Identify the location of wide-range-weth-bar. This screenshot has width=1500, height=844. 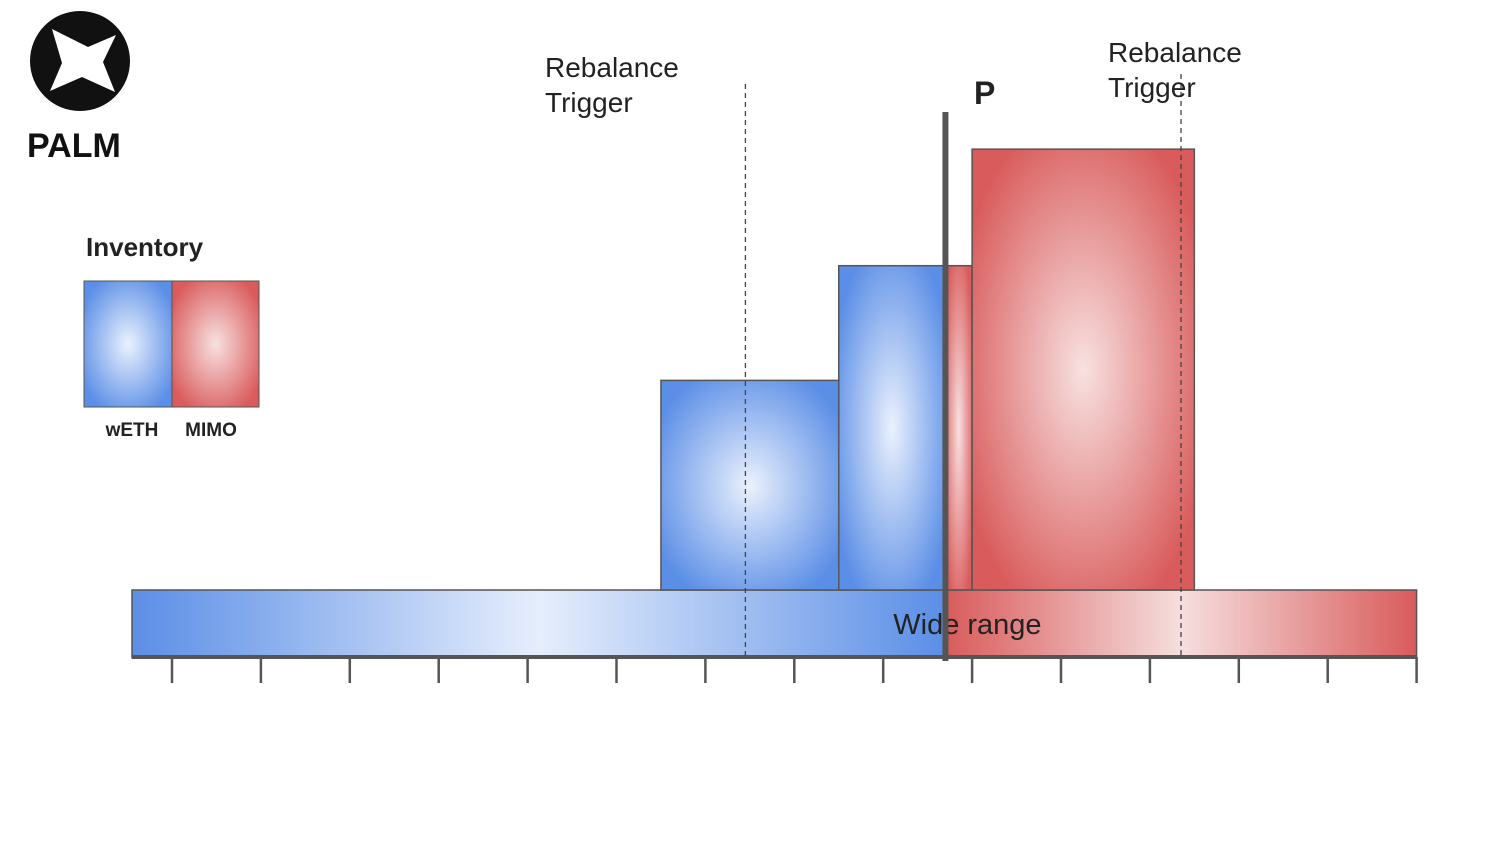
(538, 624).